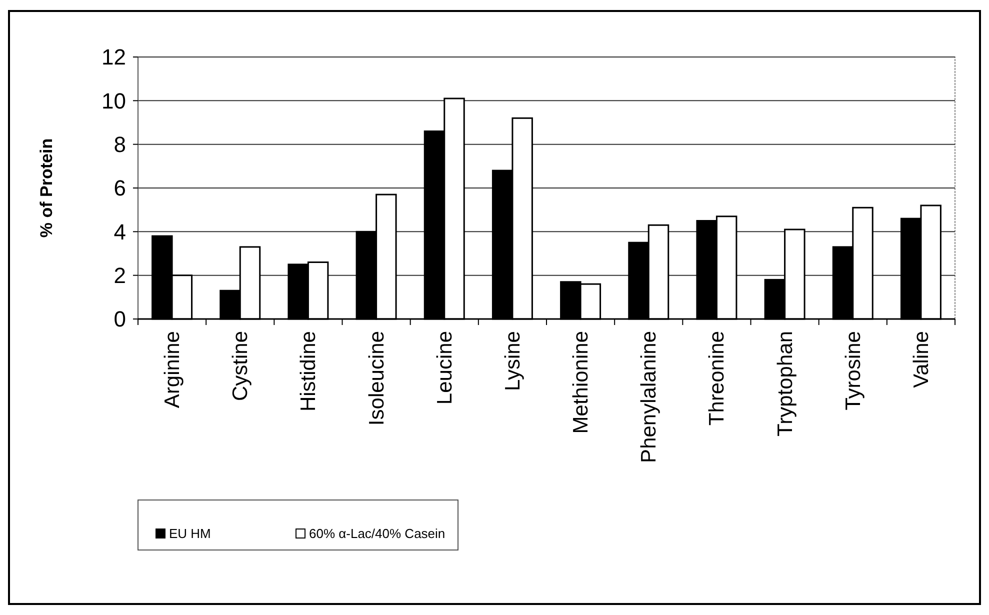  Describe the element at coordinates (120, 231) in the screenshot. I see `y-tick-label: 4` at that location.